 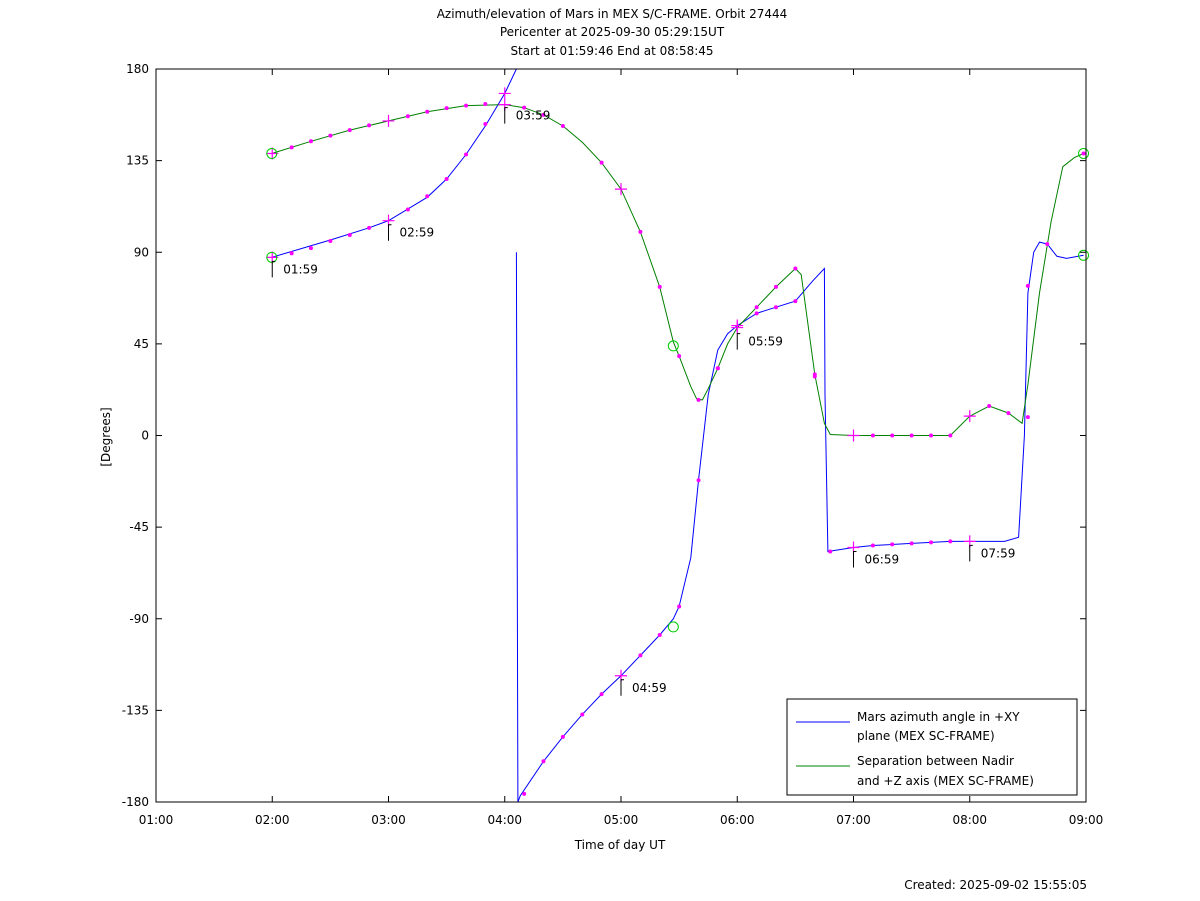 I want to click on created-timestamp: Created: 2025-09-02 15:55:05, so click(x=995, y=885).